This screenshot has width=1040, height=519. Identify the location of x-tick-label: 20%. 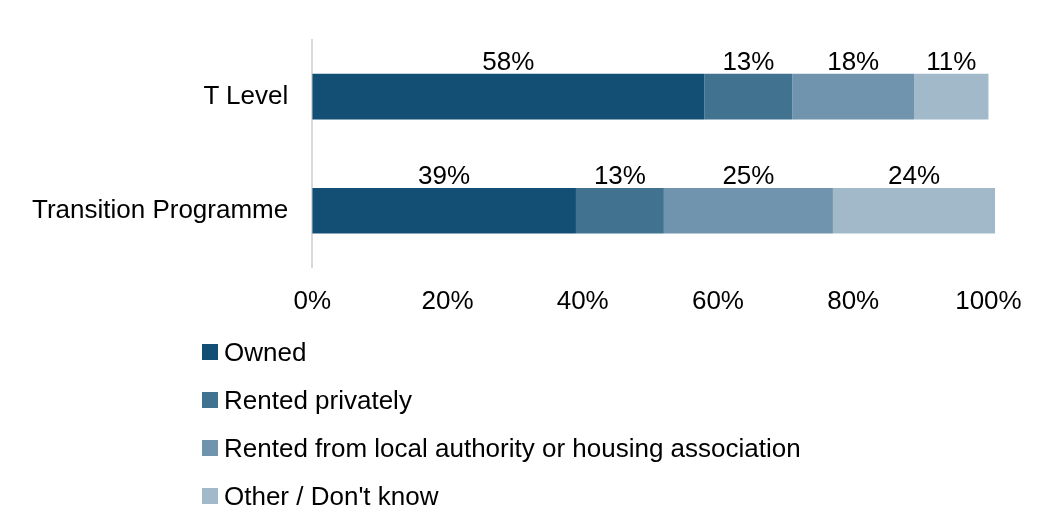
(447, 299).